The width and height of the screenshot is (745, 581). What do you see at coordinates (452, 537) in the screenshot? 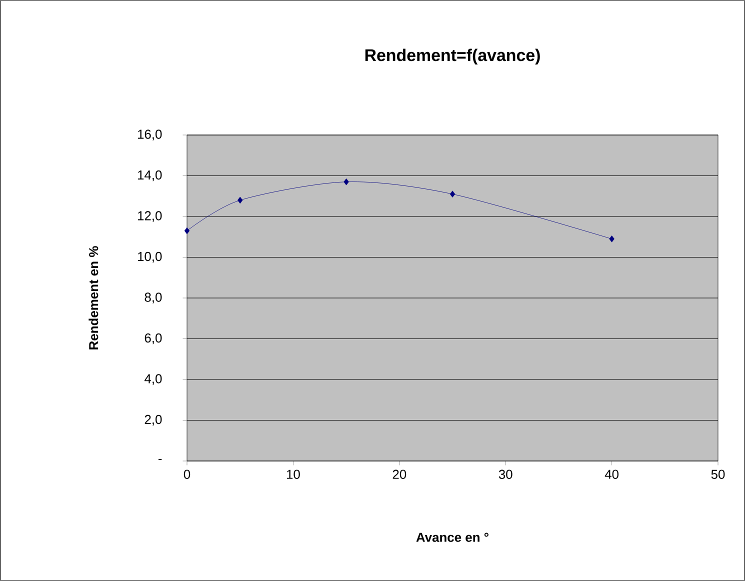
I see `x-axis-title: Avance en °` at bounding box center [452, 537].